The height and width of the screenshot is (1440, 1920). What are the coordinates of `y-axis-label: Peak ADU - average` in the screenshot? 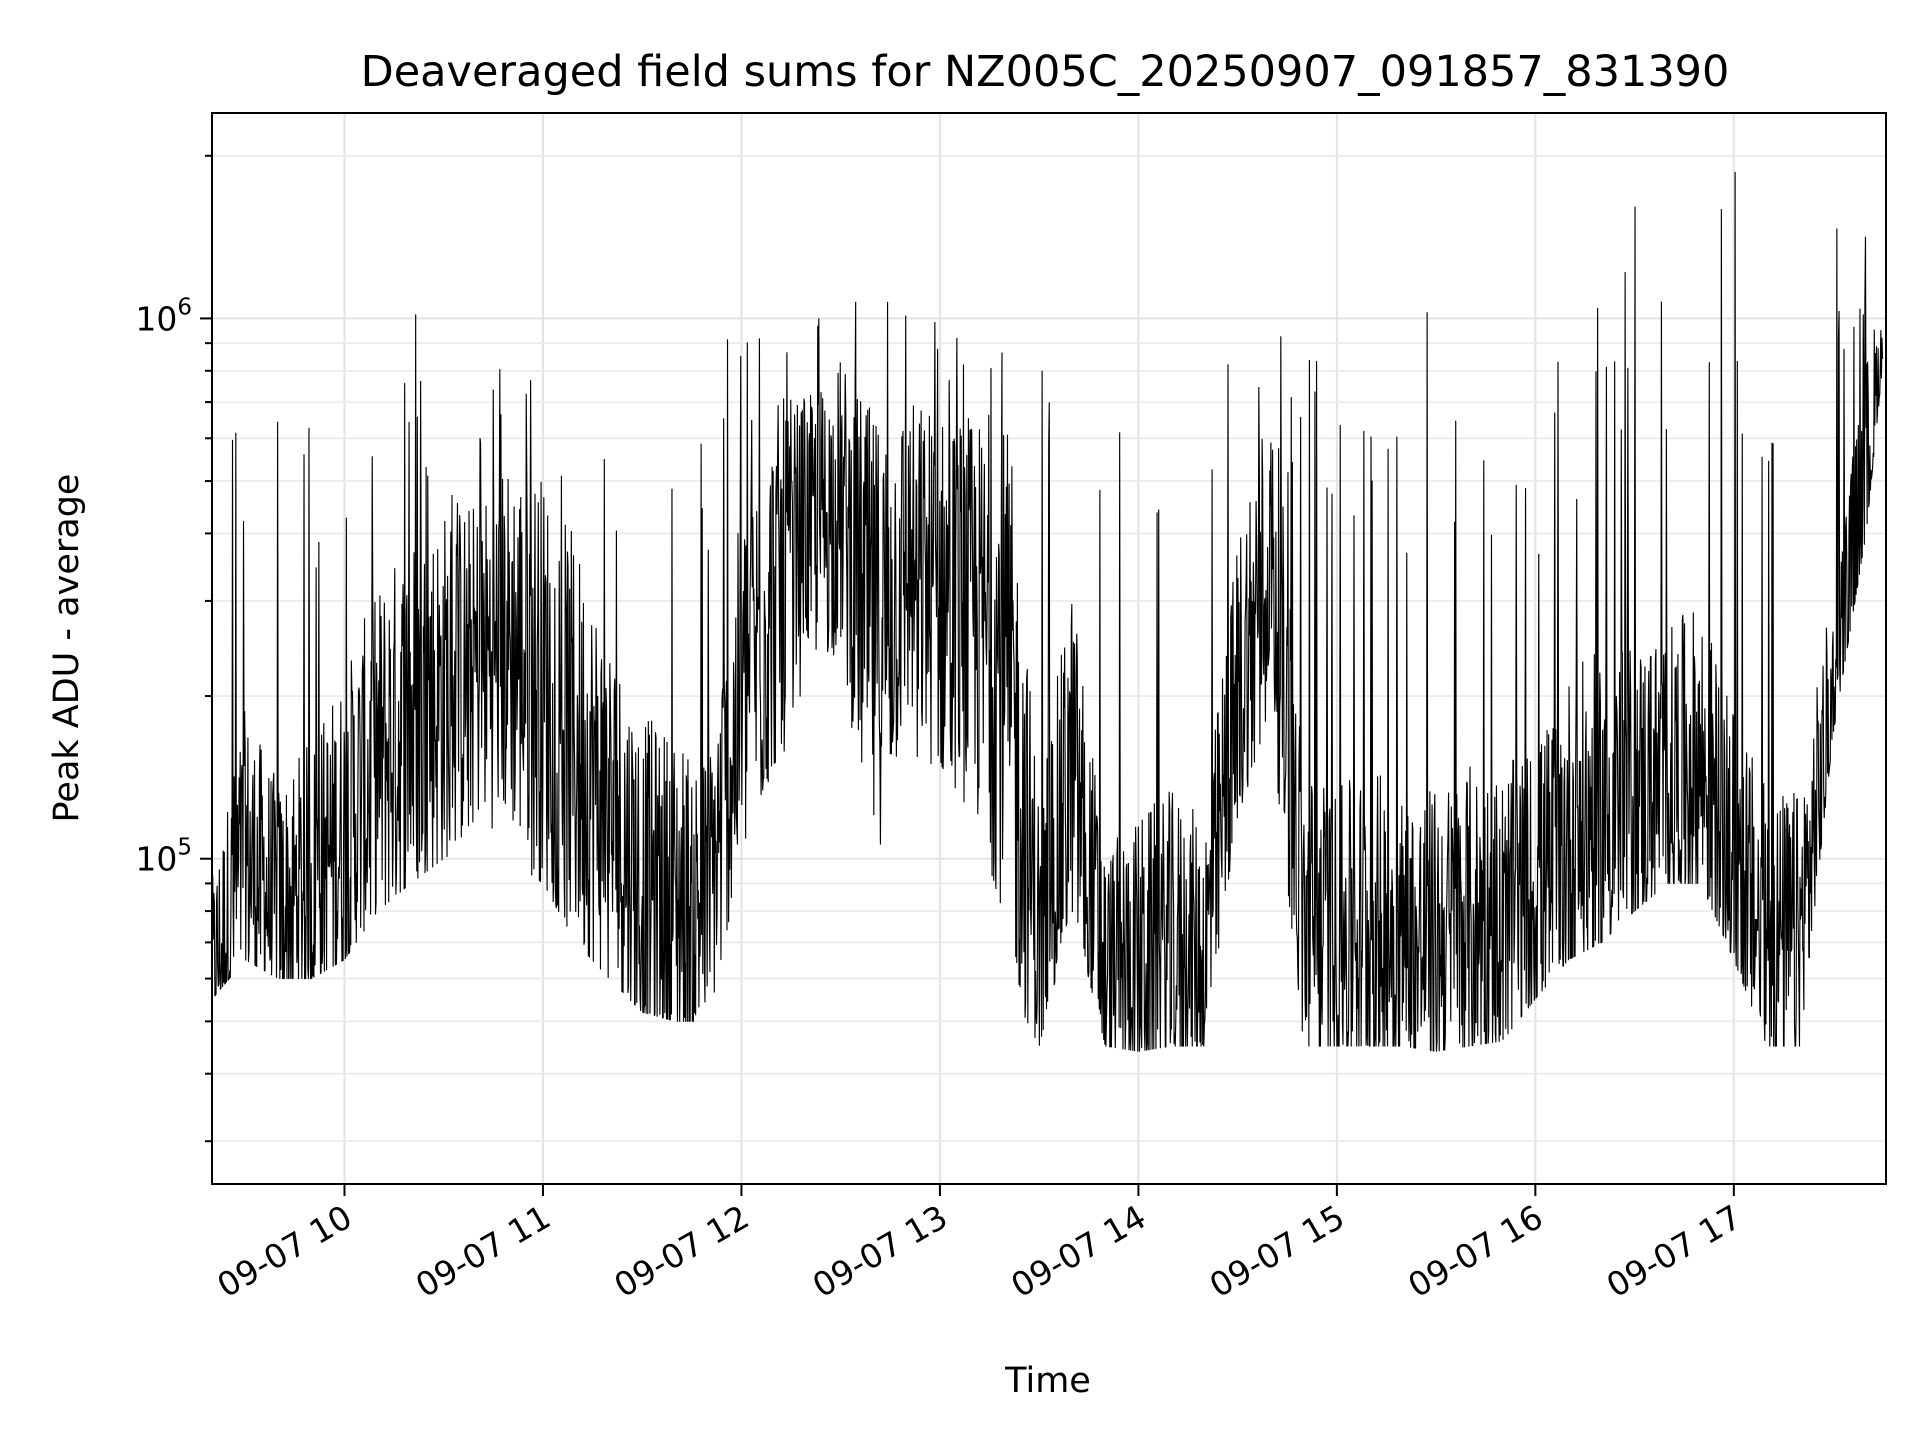 It's located at (67, 648).